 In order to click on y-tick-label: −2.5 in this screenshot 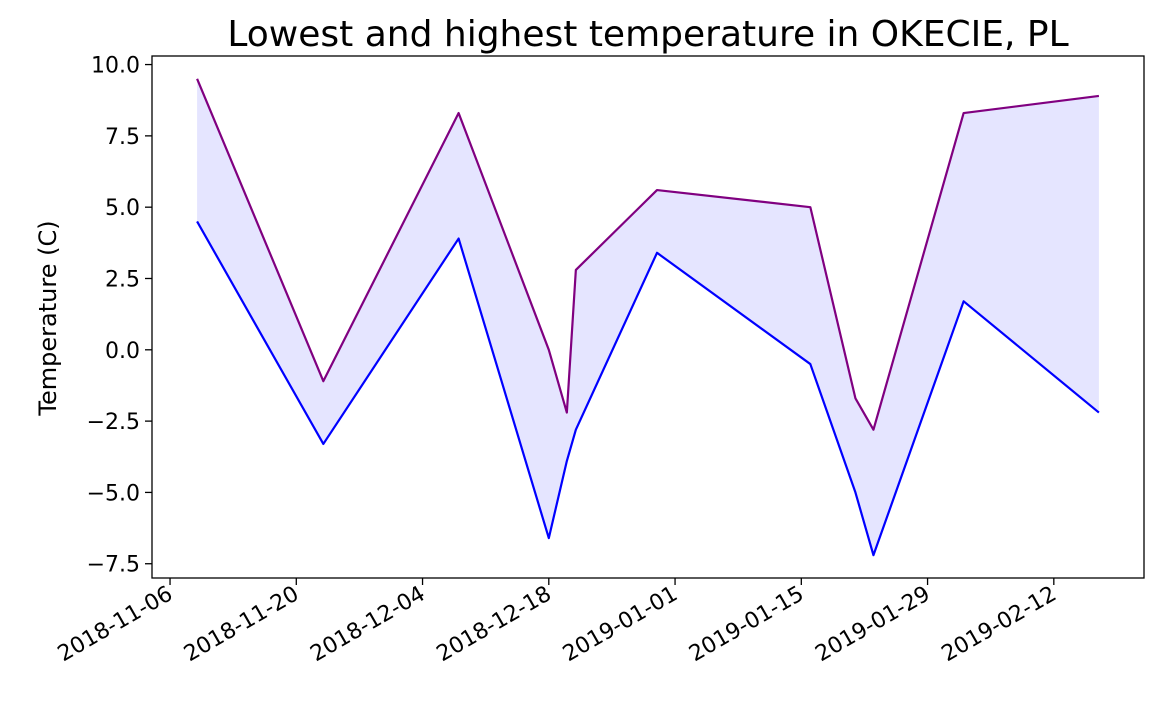, I will do `click(113, 422)`.